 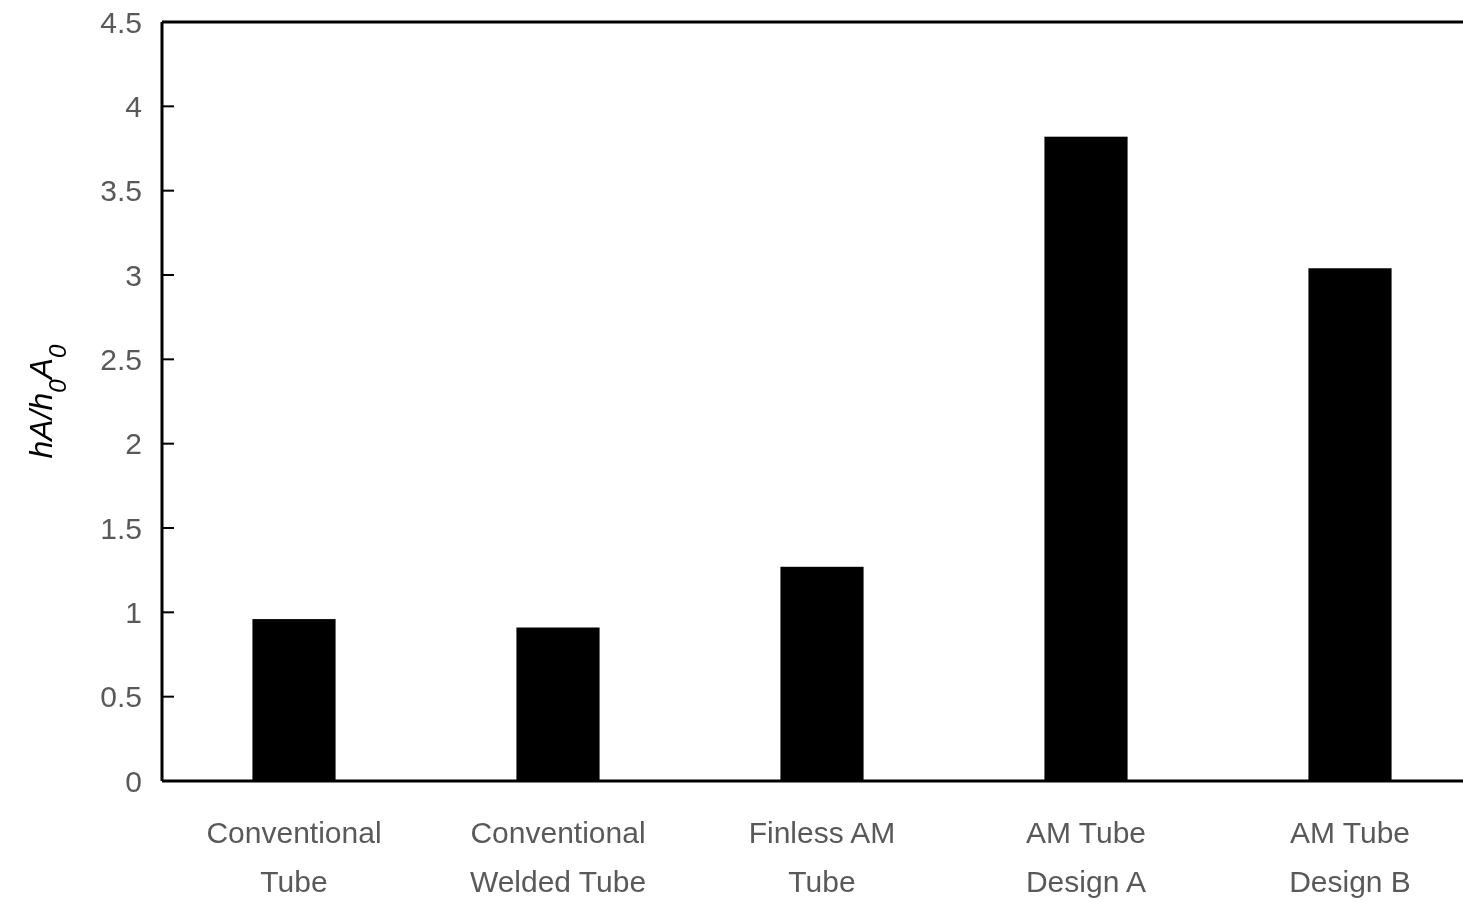 What do you see at coordinates (121, 697) in the screenshot?
I see `y-tick-label: 0.5` at bounding box center [121, 697].